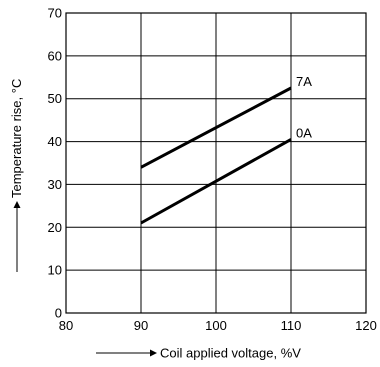  I want to click on x-tick-label: 120, so click(366, 325).